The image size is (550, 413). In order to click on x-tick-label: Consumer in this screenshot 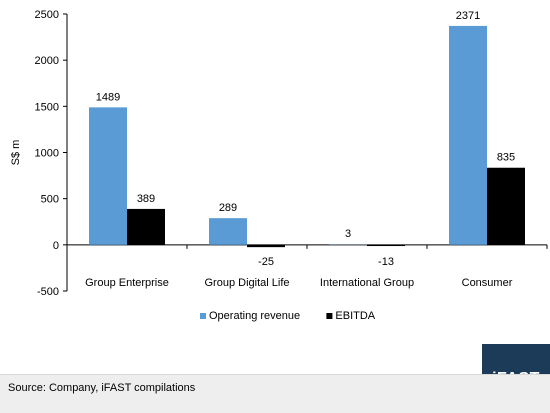, I will do `click(487, 283)`.